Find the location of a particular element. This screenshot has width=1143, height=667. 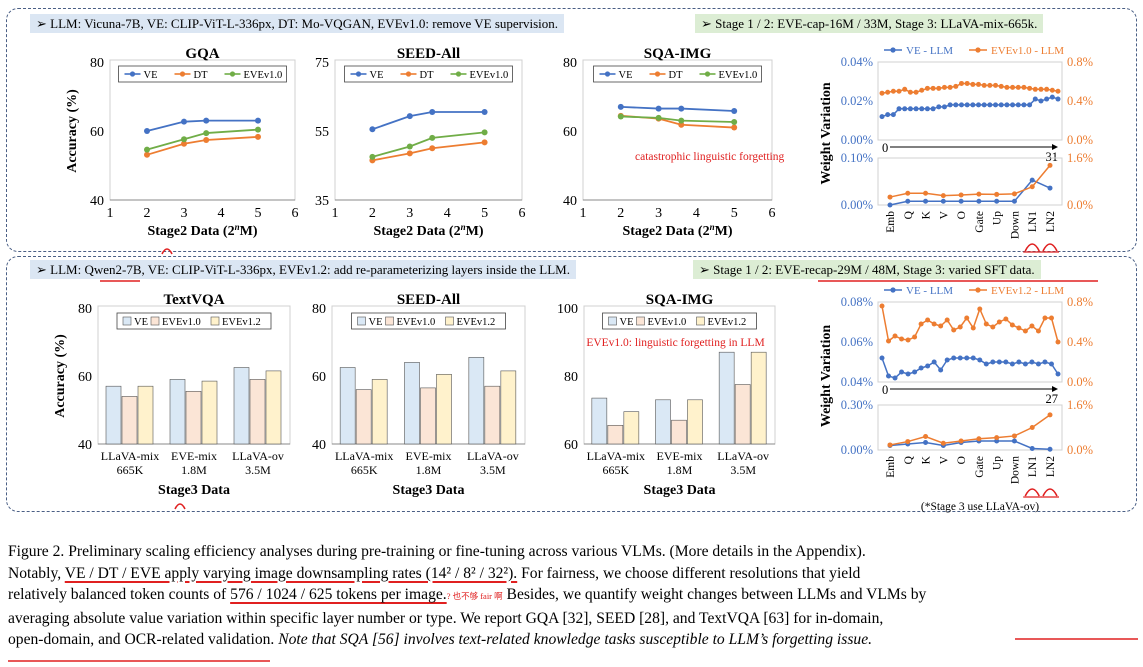

seed_top-xtick-label: 3 is located at coordinates (409, 213).